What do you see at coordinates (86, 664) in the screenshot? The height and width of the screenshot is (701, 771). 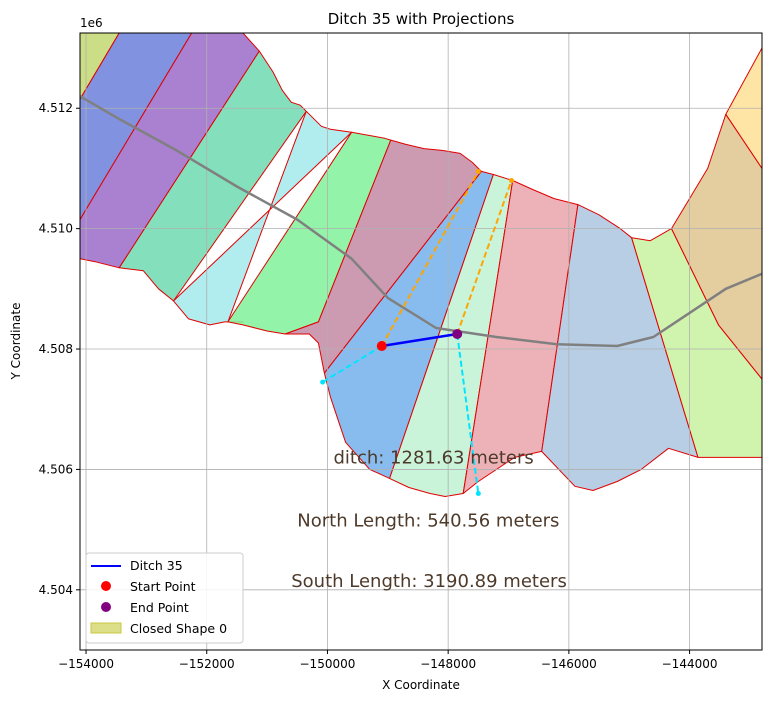 I see `x-tick-label-0: −154000` at bounding box center [86, 664].